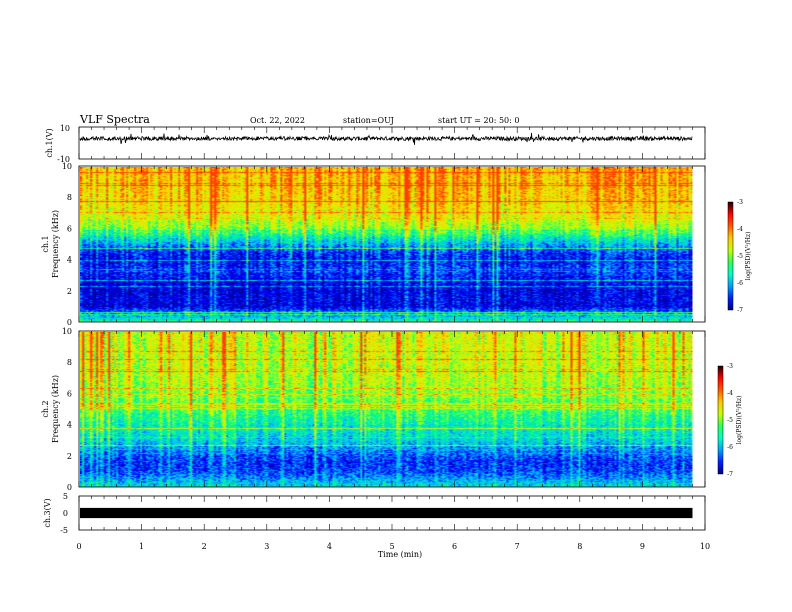  Describe the element at coordinates (748, 256) in the screenshot. I see `ch1-colorbar-label: log(PSD)(V²/Hz)` at that location.